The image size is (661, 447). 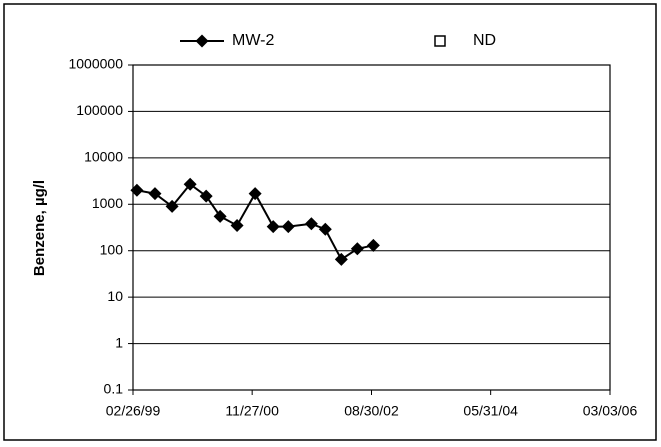 I want to click on y-tick-label: 10, so click(x=115, y=296).